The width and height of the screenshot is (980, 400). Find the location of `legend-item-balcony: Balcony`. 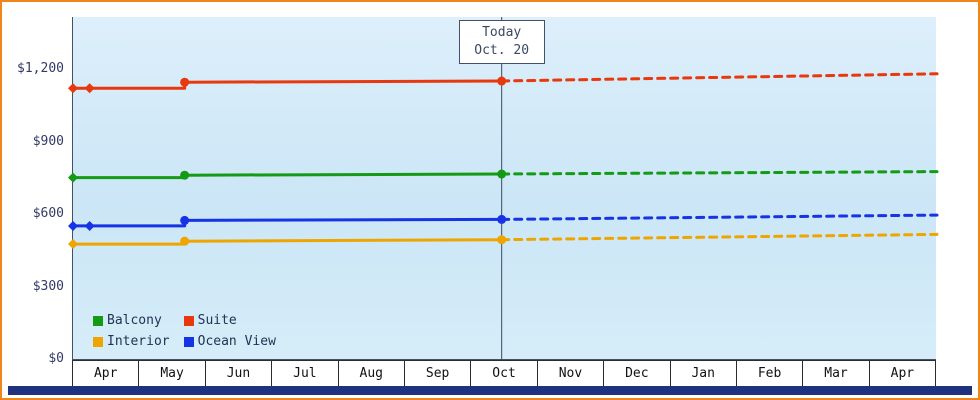

legend-item-balcony: Balcony is located at coordinates (131, 320).